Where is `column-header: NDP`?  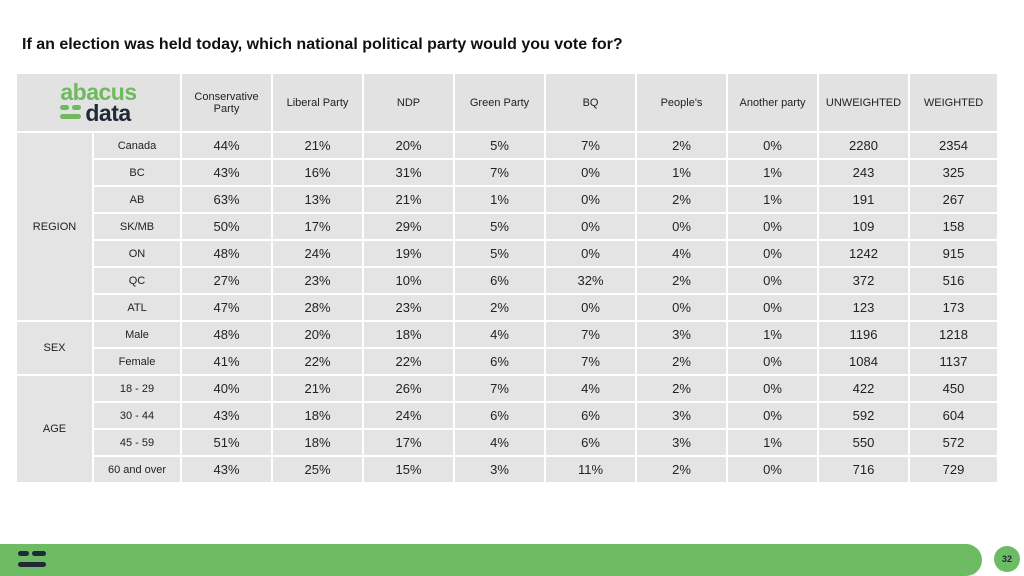 column-header: NDP is located at coordinates (409, 102).